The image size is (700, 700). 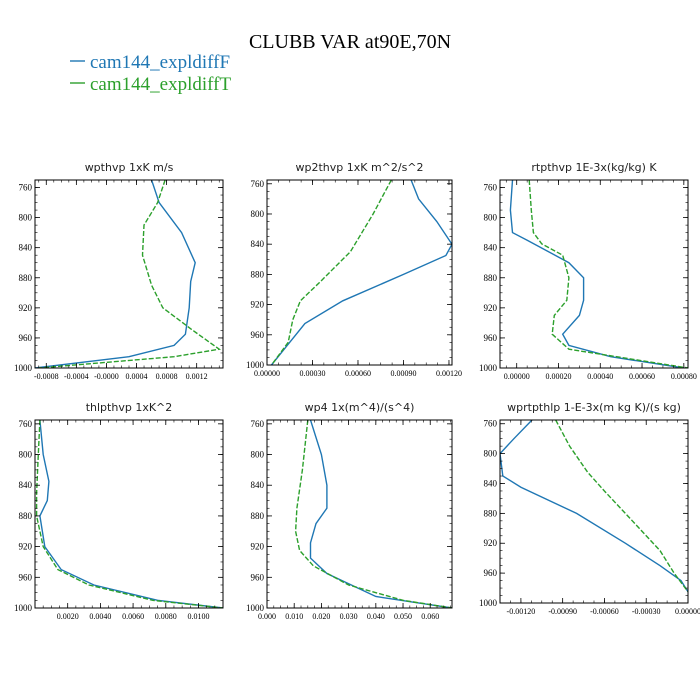 What do you see at coordinates (350, 42) in the screenshot?
I see `figure-title: CLUBB VAR at90E,70N` at bounding box center [350, 42].